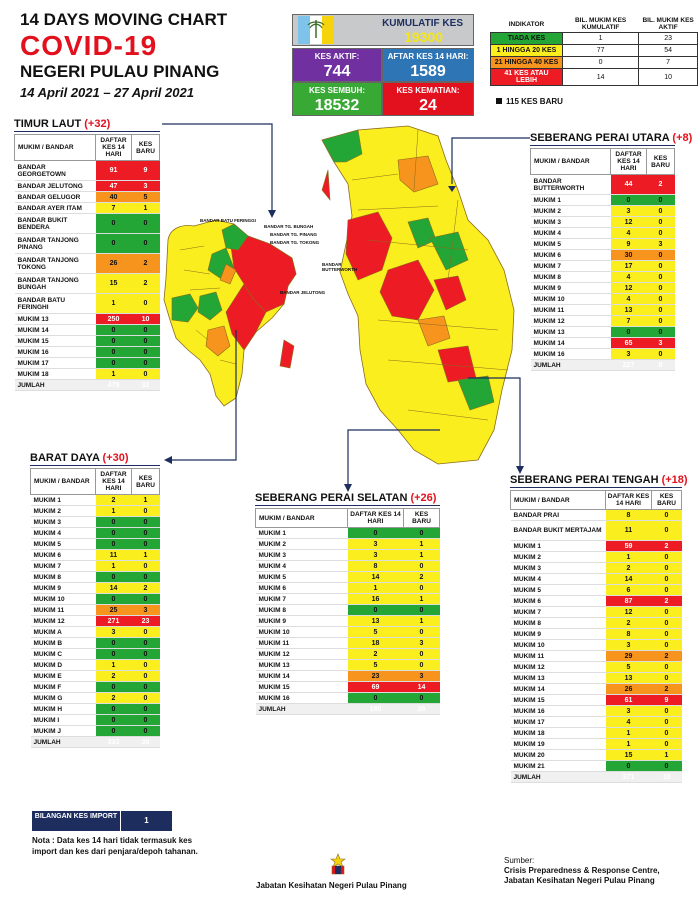  Describe the element at coordinates (558, 546) in the screenshot. I see `mukim-name: MUKIM 1` at that location.